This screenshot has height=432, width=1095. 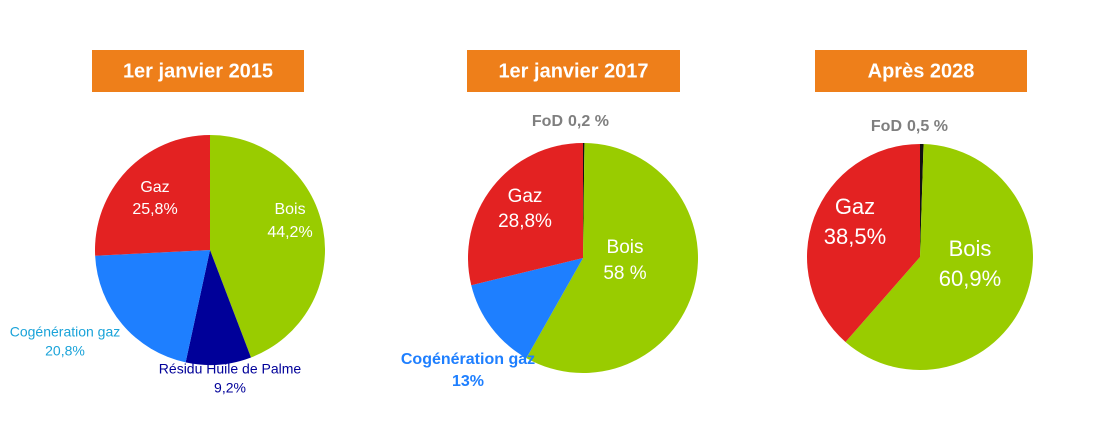 What do you see at coordinates (927, 126) in the screenshot?
I see `value-label: 0,5 %` at bounding box center [927, 126].